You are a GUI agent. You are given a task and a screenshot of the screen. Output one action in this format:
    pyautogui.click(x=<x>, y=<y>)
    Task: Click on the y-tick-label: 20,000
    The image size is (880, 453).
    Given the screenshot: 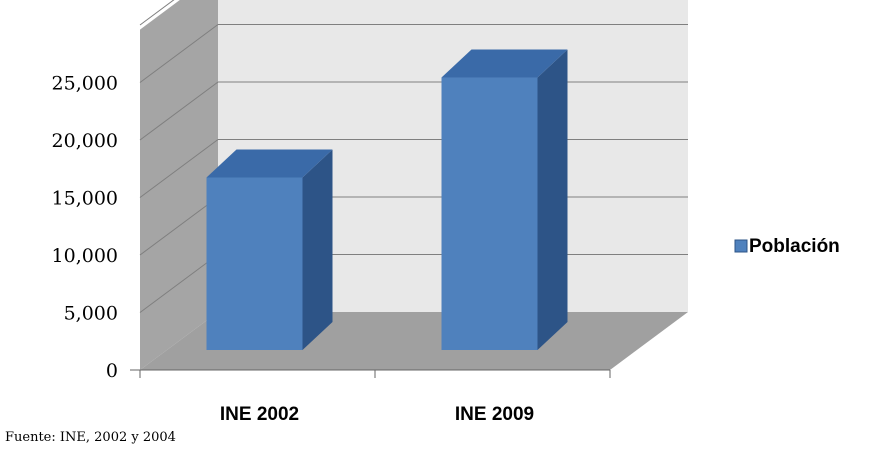 What is the action you would take?
    pyautogui.click(x=85, y=141)
    